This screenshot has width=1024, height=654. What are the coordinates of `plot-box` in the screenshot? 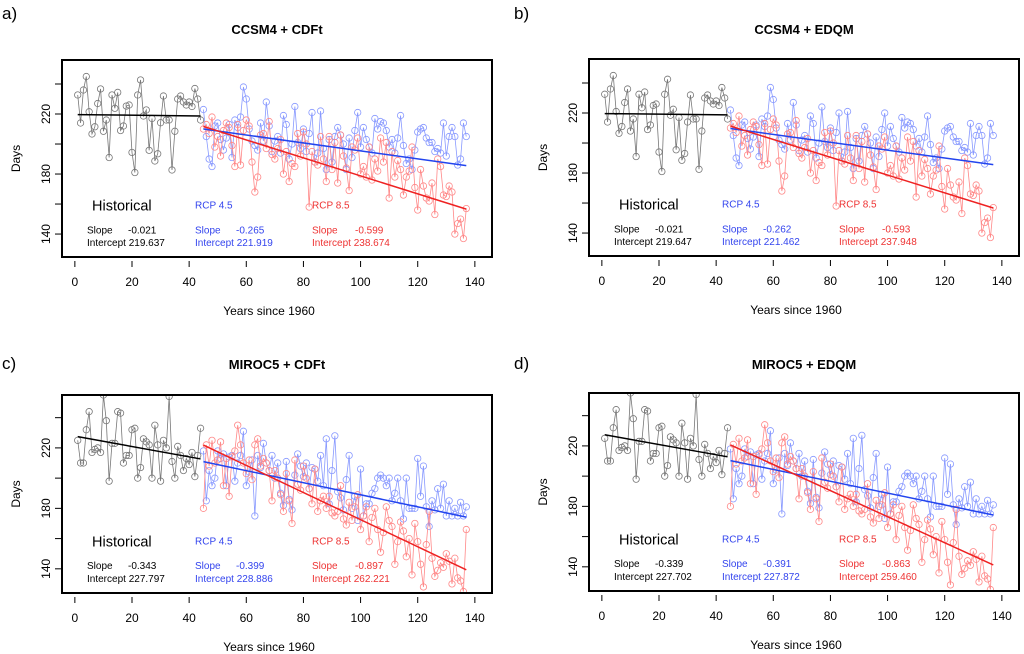 It's located at (277, 158).